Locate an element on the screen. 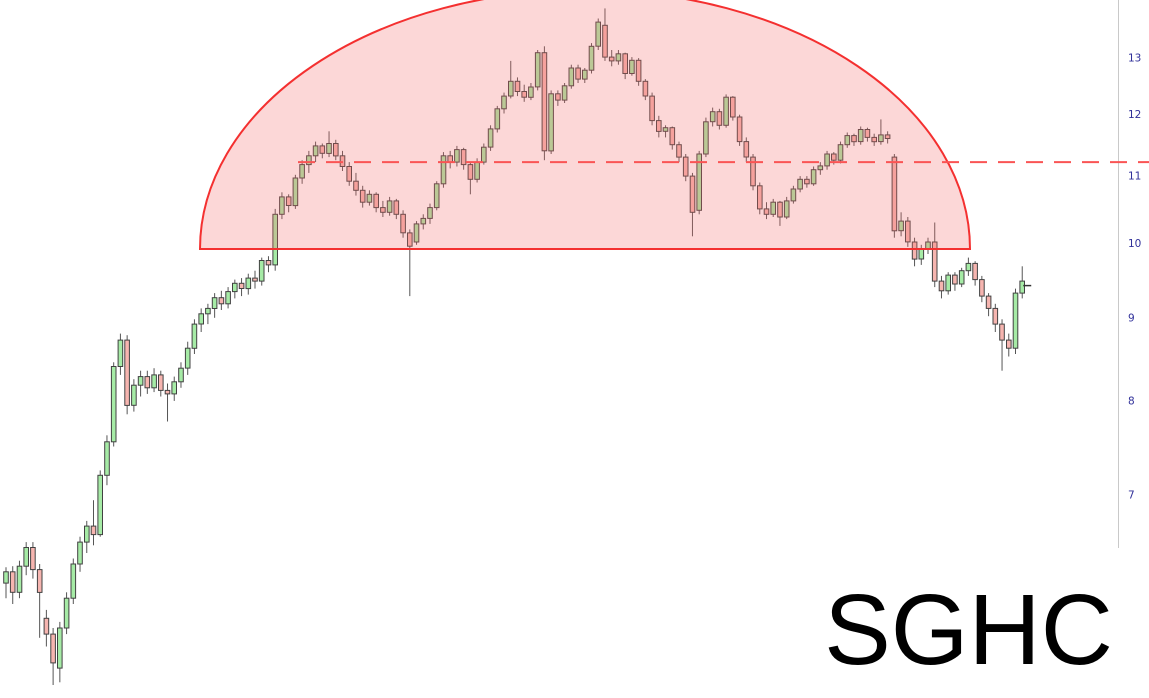 The width and height of the screenshot is (1149, 698). y-axis-label: 11 is located at coordinates (1134, 177).